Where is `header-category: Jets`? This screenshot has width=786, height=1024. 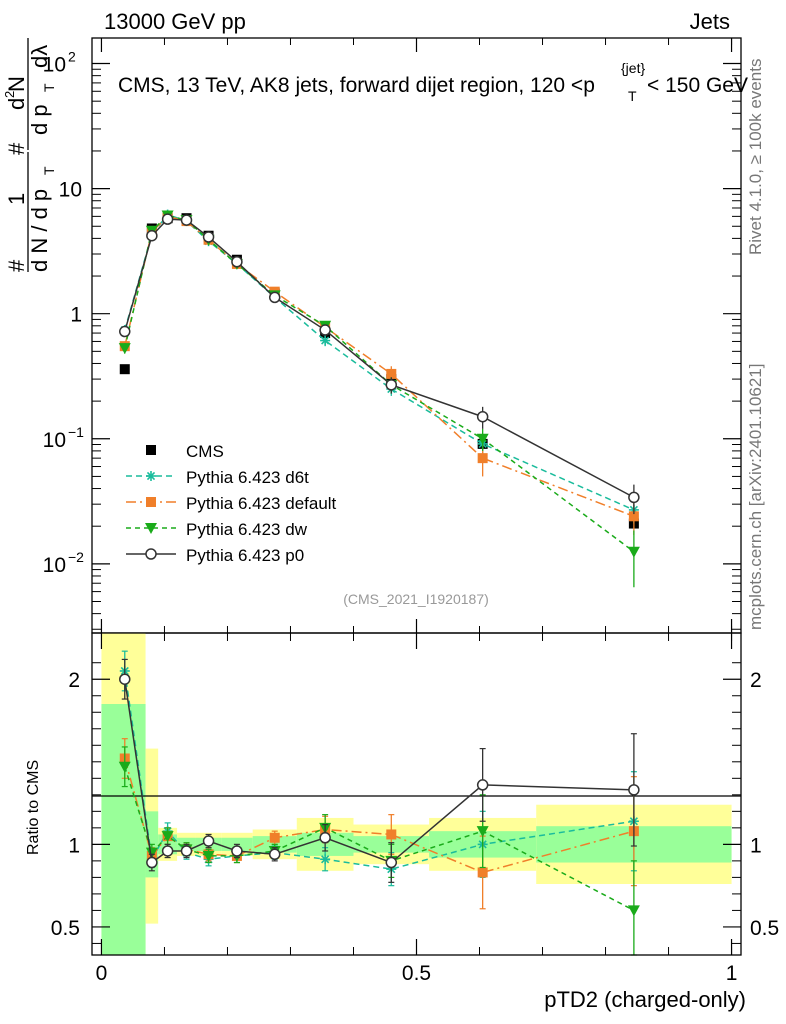
header-category: Jets is located at coordinates (710, 21).